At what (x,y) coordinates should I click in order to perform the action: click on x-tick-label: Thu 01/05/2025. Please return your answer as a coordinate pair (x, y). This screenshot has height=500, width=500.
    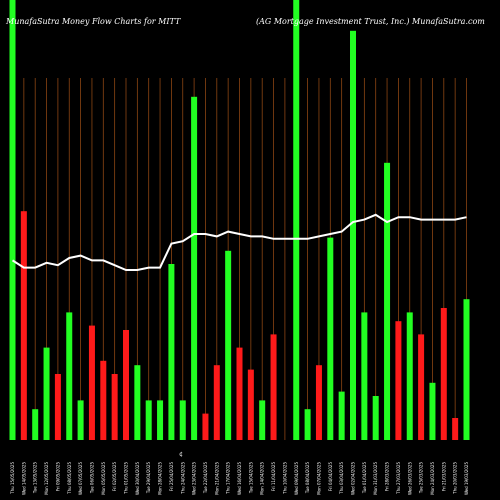
    Looking at the image, I should click on (126, 478).